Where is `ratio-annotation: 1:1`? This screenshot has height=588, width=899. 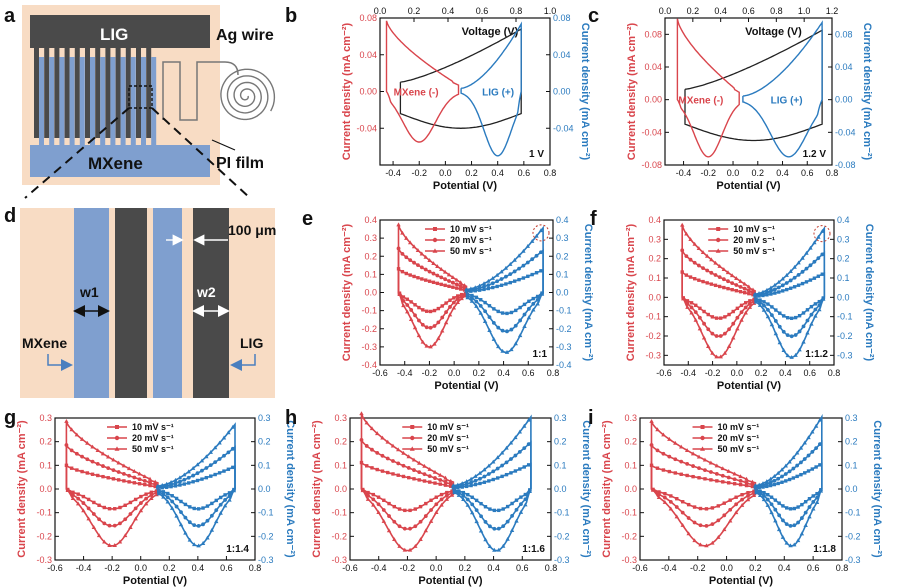
ratio-annotation: 1:1 is located at coordinates (540, 354).